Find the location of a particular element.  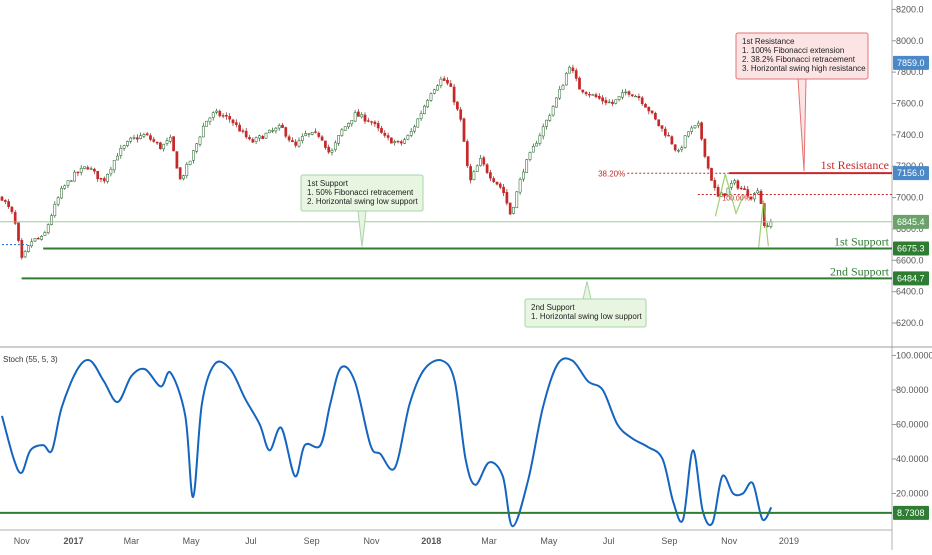

resistance-note-pointer is located at coordinates (802, 125).